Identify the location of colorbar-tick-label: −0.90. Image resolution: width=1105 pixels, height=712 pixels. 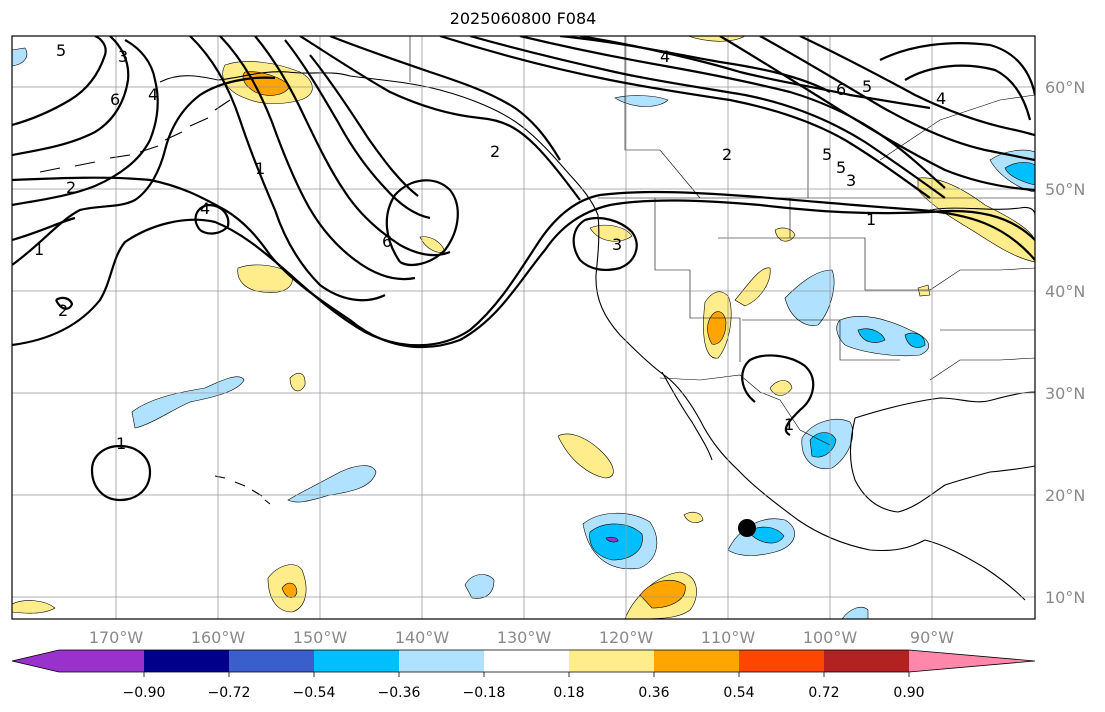
(144, 693).